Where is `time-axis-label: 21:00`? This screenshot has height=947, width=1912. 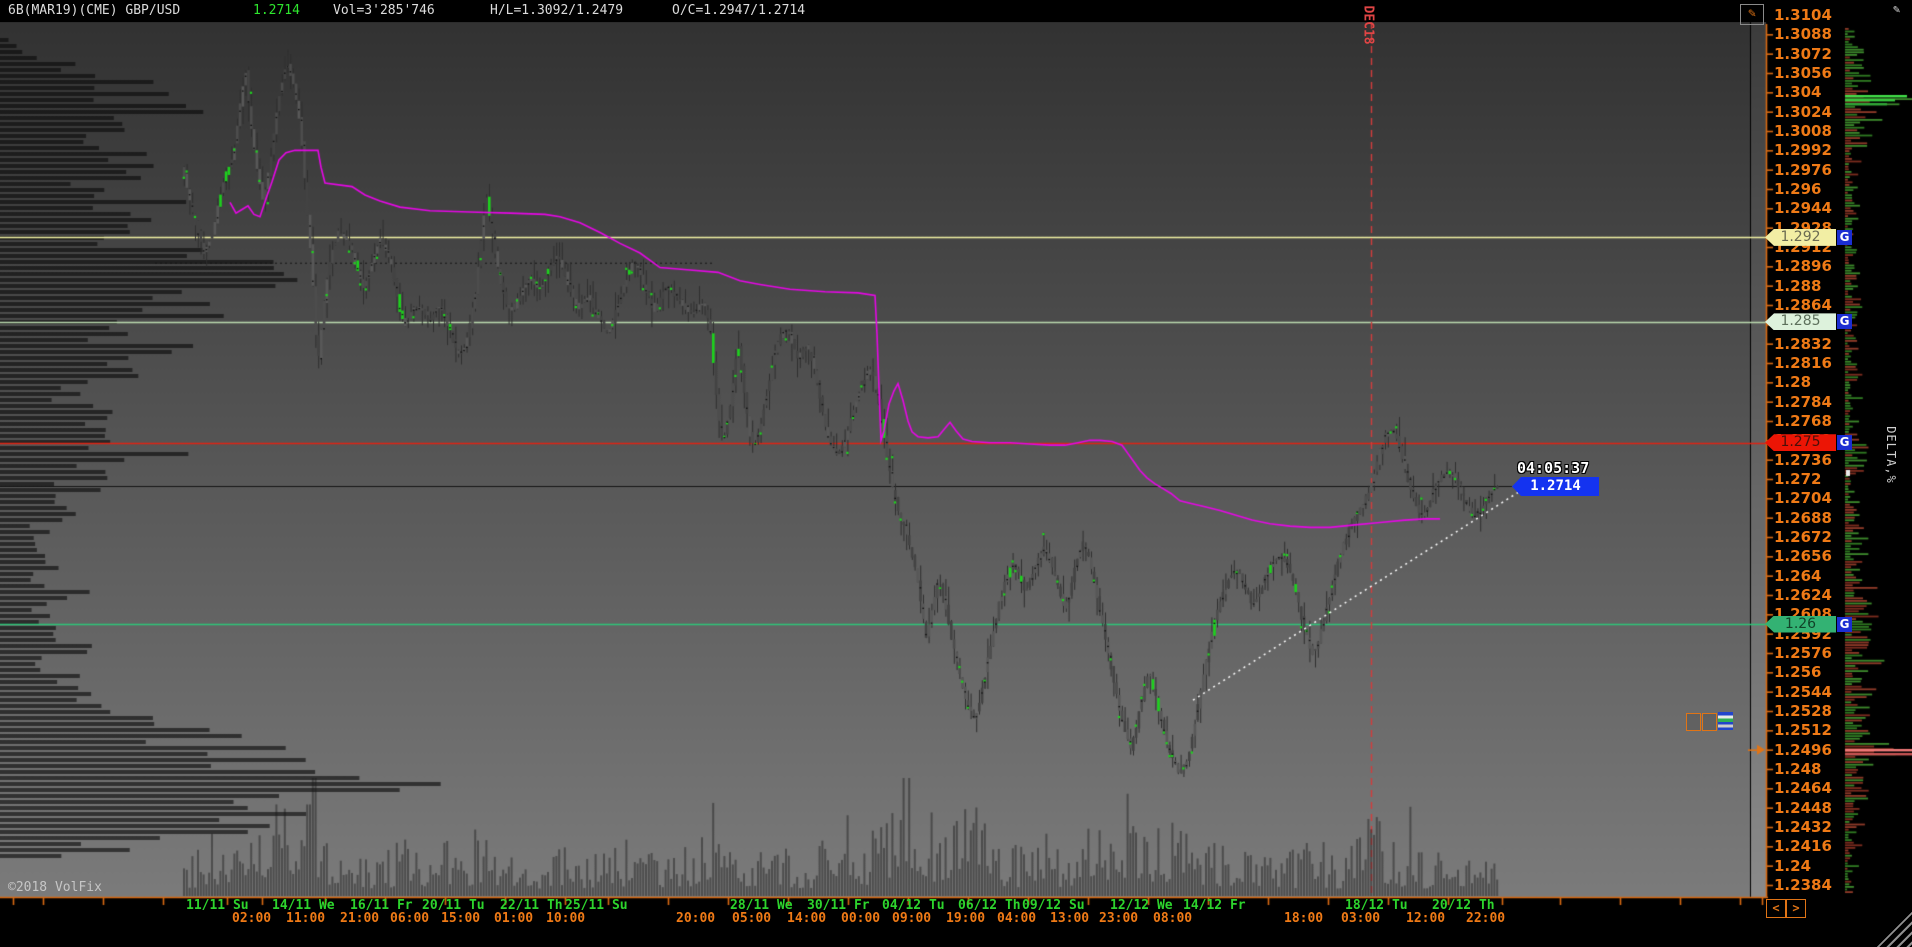
time-axis-label: 21:00 is located at coordinates (360, 918).